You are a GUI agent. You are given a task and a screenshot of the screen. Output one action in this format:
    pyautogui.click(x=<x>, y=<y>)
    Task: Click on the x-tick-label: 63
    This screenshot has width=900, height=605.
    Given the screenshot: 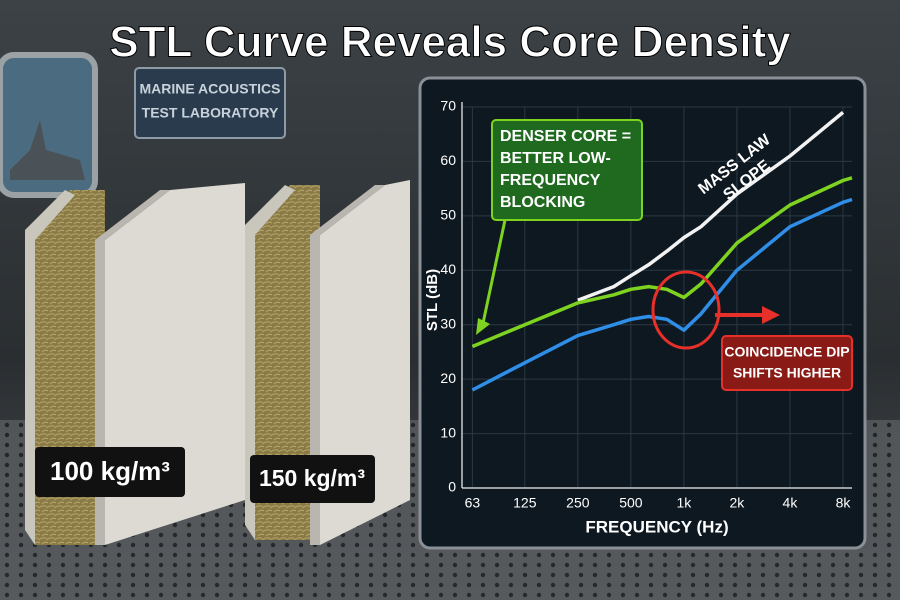 What is the action you would take?
    pyautogui.click(x=473, y=503)
    